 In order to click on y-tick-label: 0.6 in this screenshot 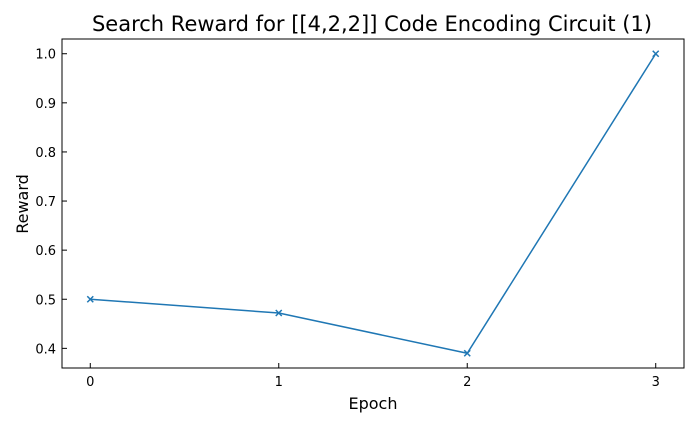, I will do `click(45, 251)`.